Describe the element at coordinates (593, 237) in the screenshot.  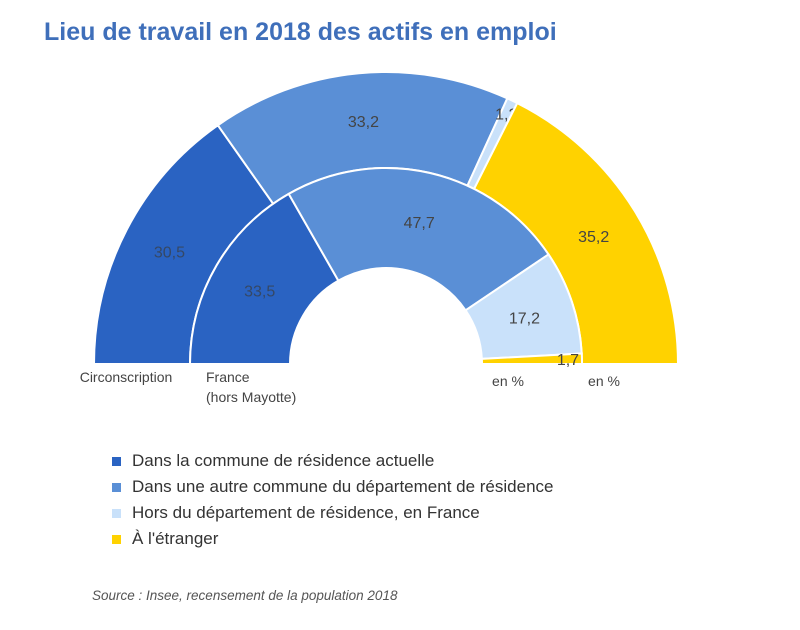
I see `data-label: 35,2` at that location.